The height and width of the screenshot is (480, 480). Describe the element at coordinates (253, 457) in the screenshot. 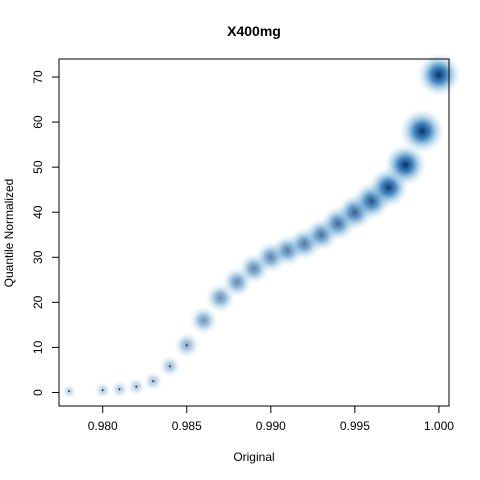

I see `x-axis-label: Original` at that location.